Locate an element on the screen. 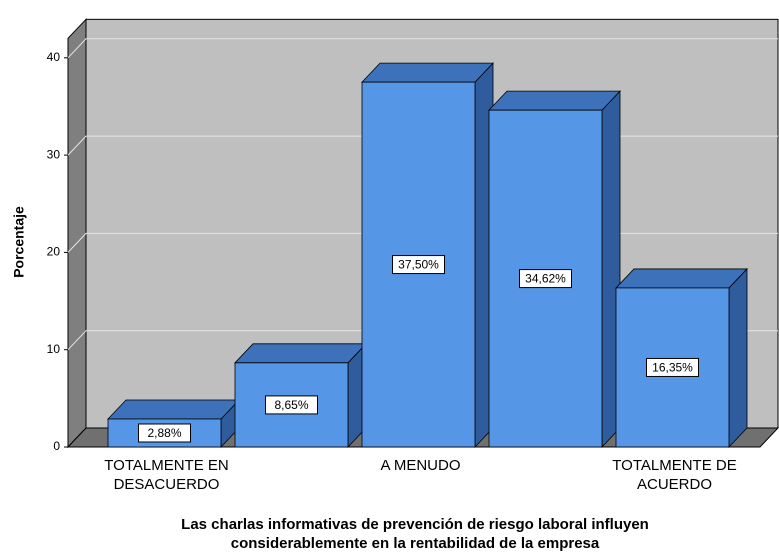 The width and height of the screenshot is (779, 556). value-label: 16,35% is located at coordinates (672, 368).